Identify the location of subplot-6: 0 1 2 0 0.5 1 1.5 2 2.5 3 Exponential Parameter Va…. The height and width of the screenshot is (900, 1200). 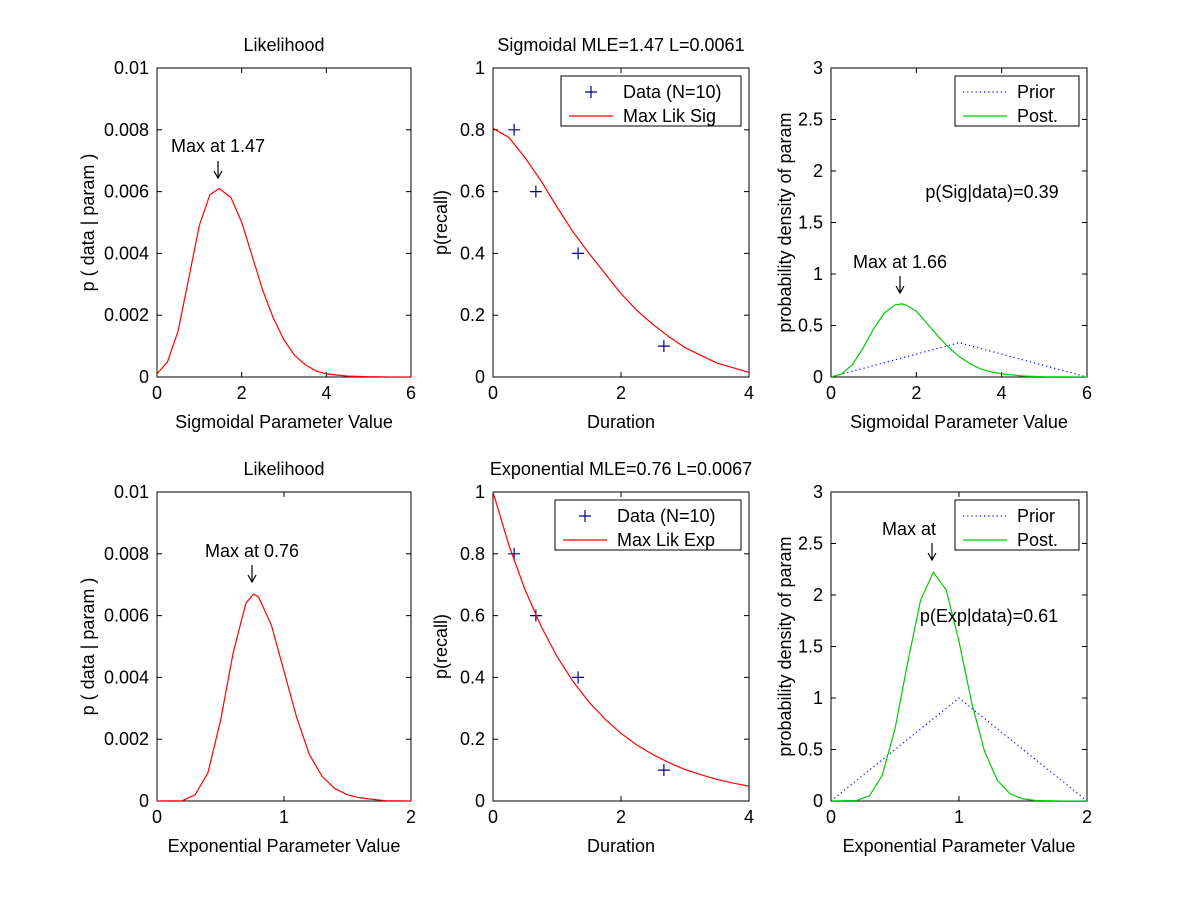
(933, 669).